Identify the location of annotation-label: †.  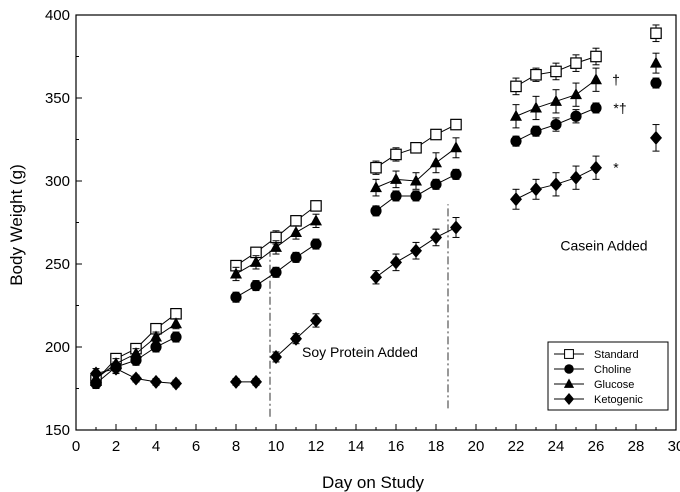
(616, 80).